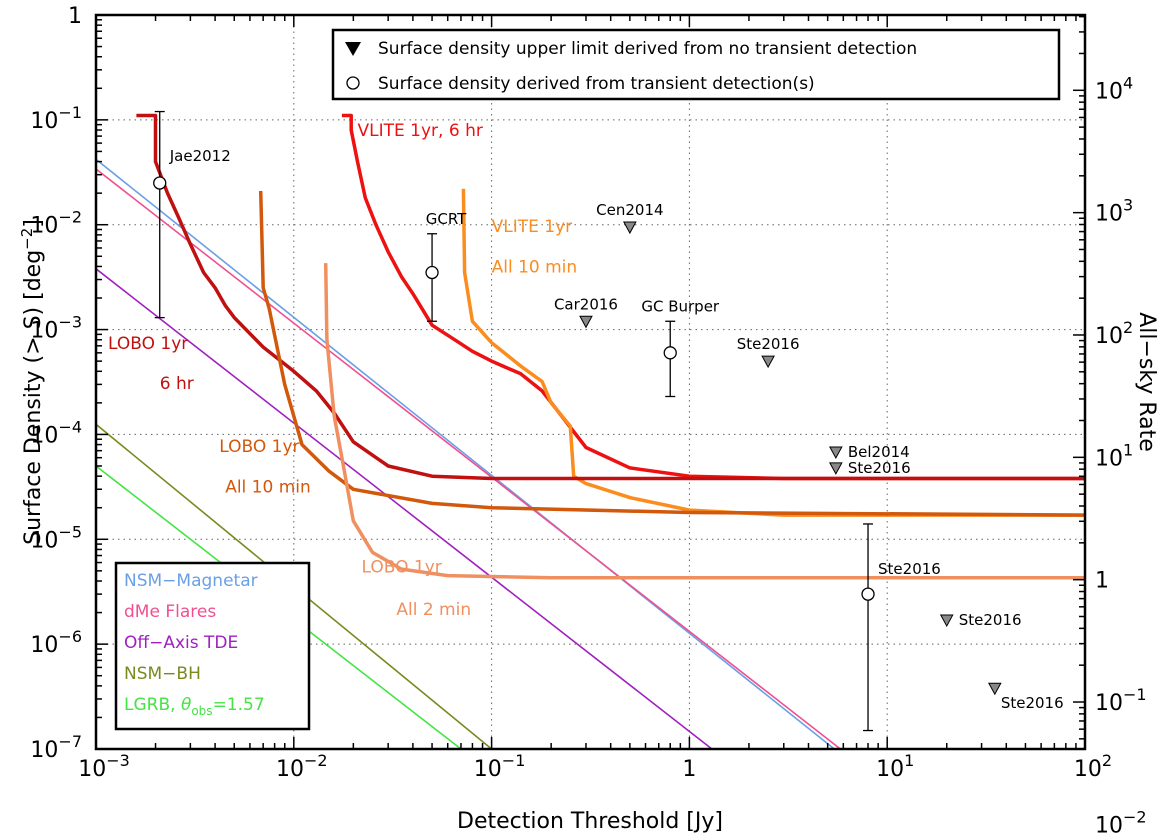 Image resolution: width=1163 pixels, height=839 pixels. I want to click on y2-tick-label: 10¹, so click(1114, 455).